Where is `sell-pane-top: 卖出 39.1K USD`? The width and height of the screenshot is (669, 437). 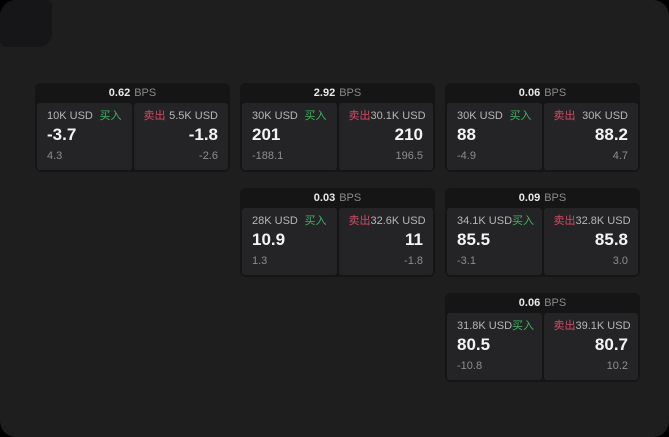 sell-pane-top: 卖出 39.1K USD is located at coordinates (592, 326).